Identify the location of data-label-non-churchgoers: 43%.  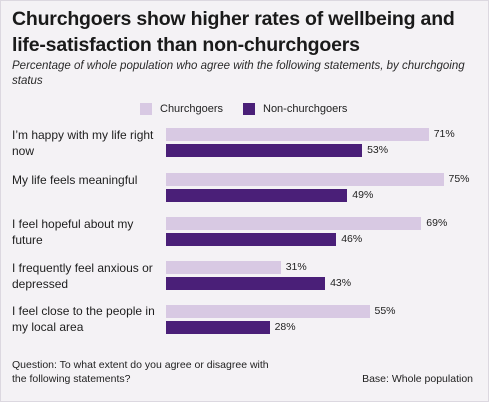
(341, 283).